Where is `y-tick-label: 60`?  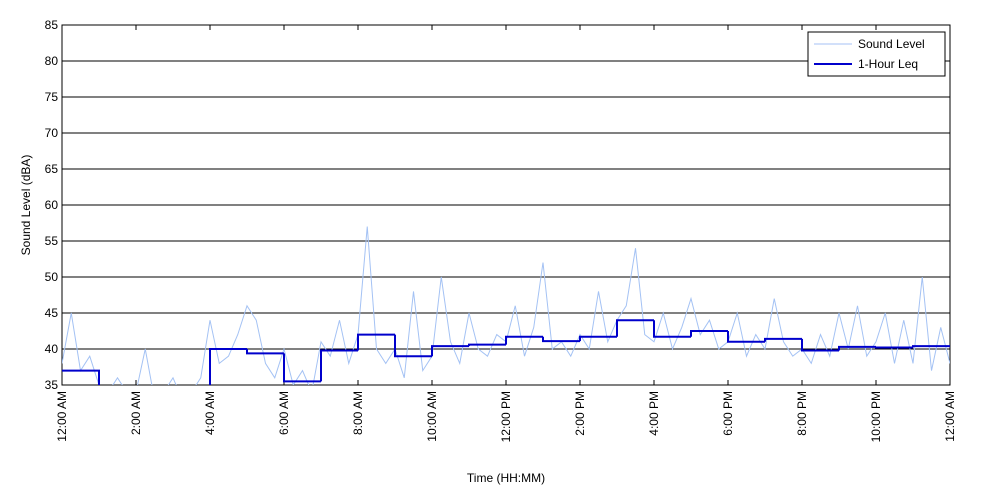
y-tick-label: 60 is located at coordinates (52, 205).